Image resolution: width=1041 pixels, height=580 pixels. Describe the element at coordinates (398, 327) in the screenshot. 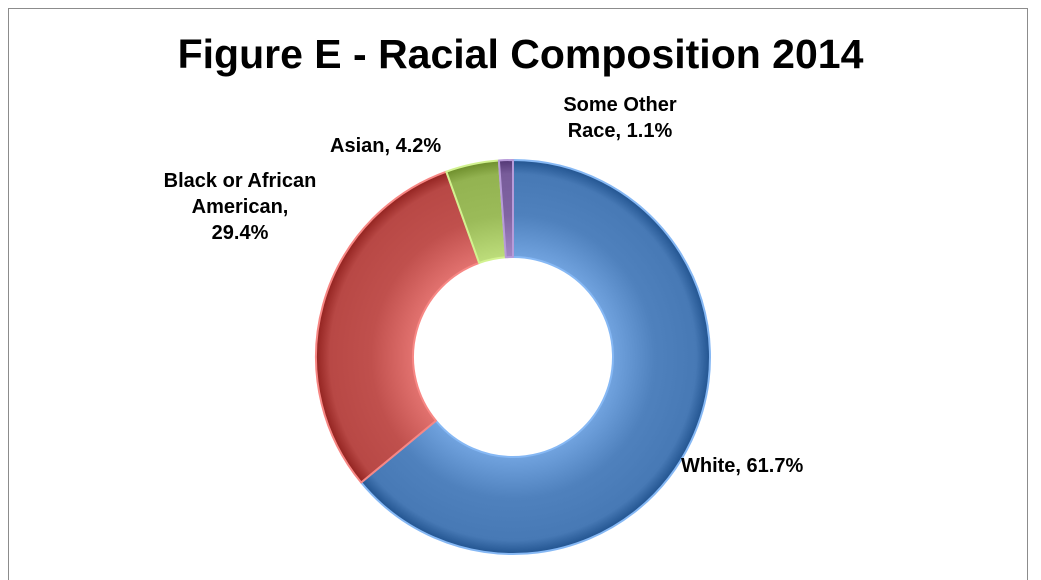

I see `donut-slice-black-or-african-american` at that location.